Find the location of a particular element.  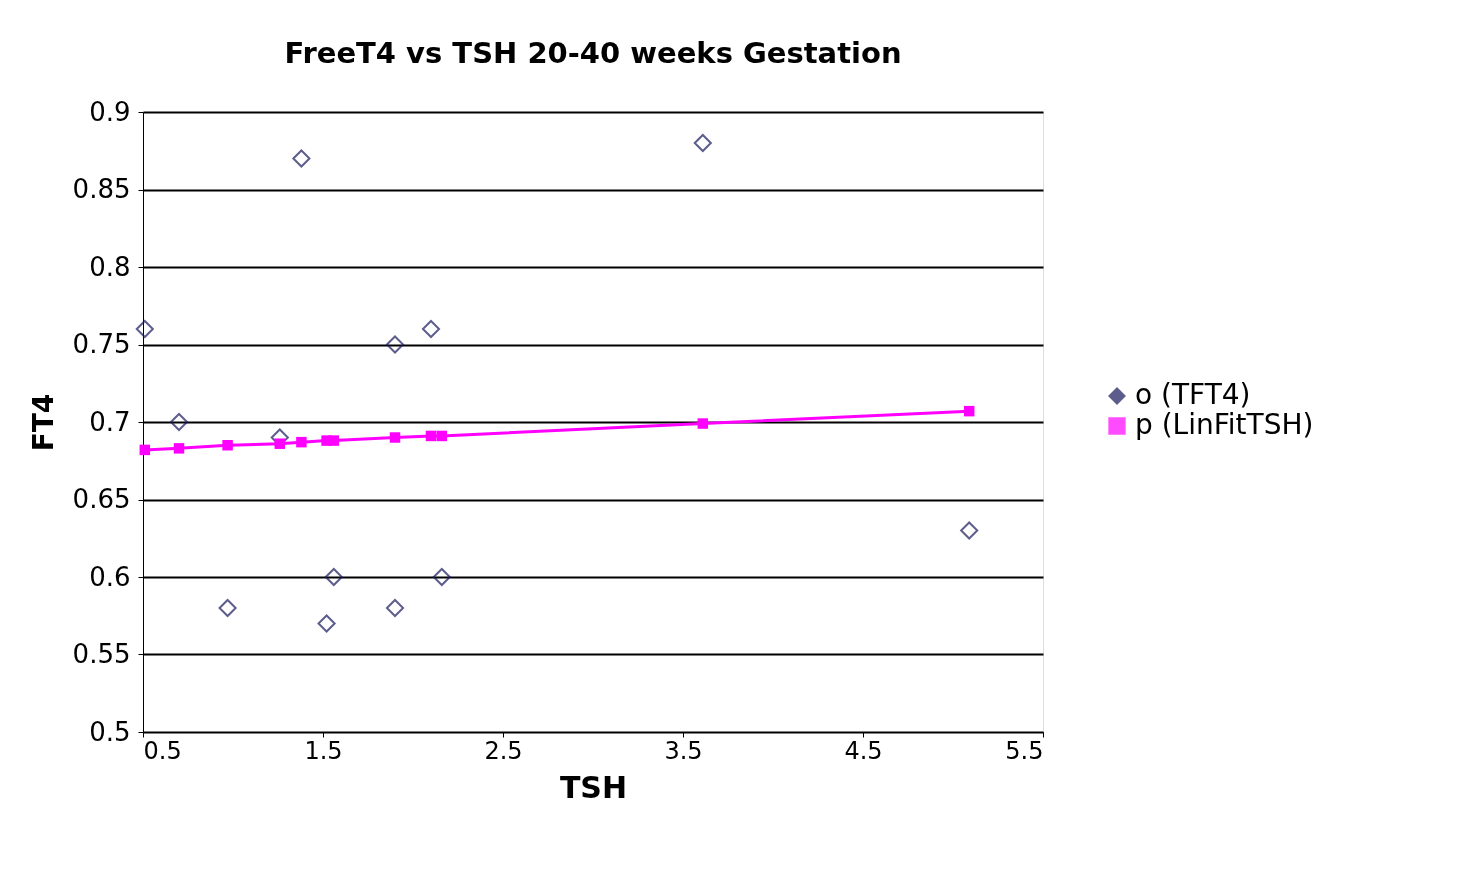

y-tick-label: 0.55 is located at coordinates (101, 654).